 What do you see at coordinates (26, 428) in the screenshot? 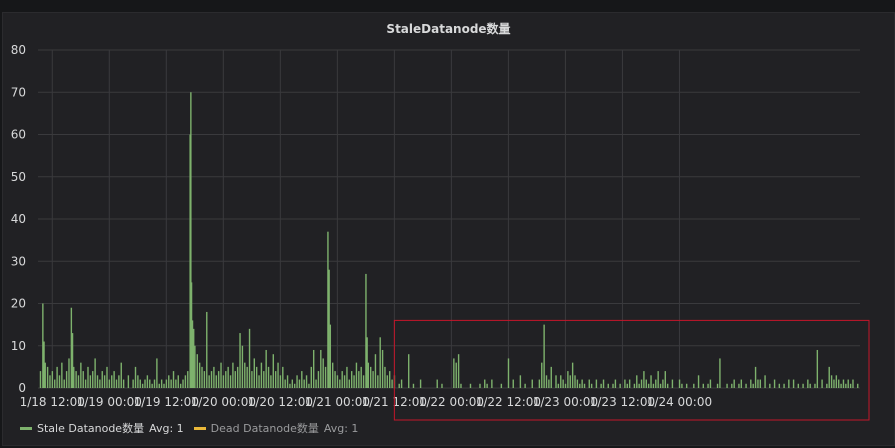
I see `legend-swatch-stale` at bounding box center [26, 428].